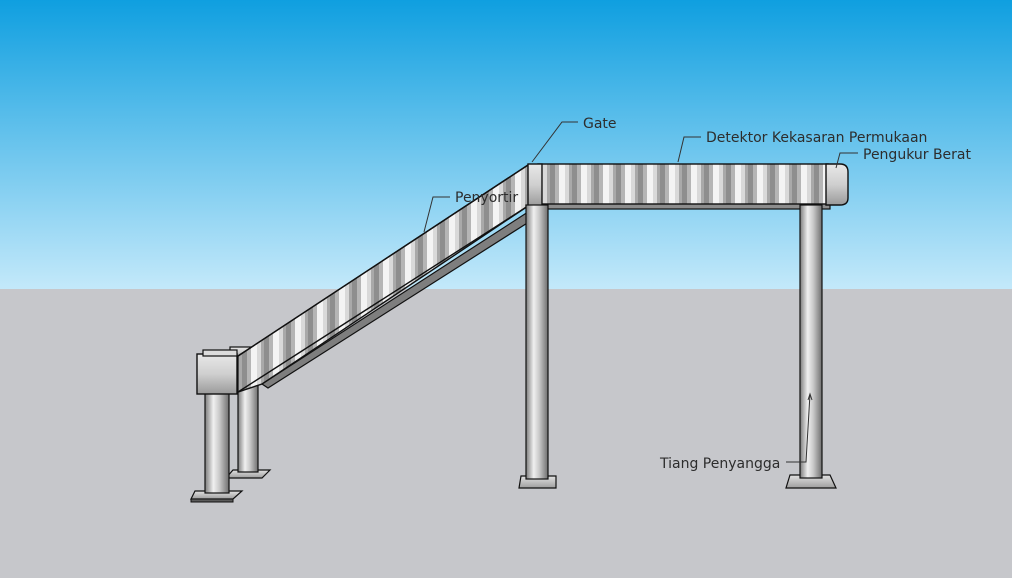  Describe the element at coordinates (917, 155) in the screenshot. I see `label-weight-sensor: Pengukur Berat` at that location.